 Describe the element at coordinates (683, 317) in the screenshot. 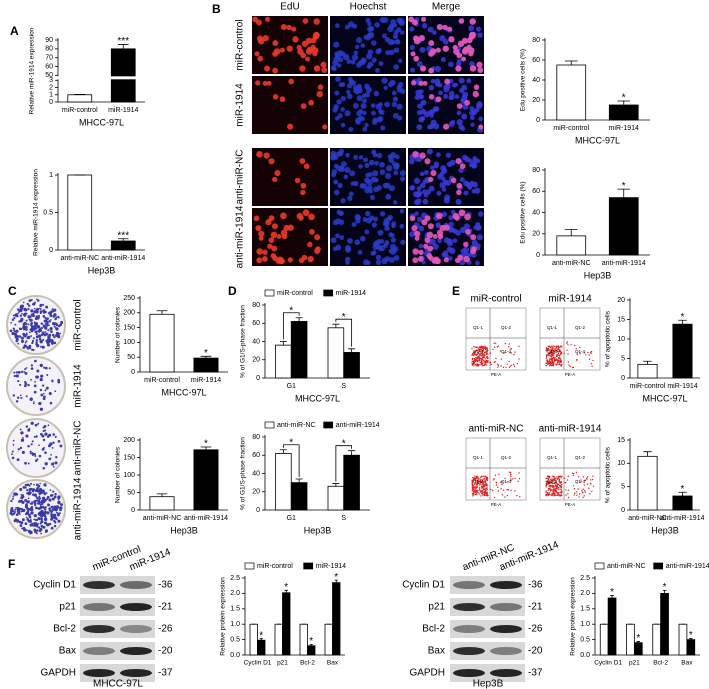

I see `significance: *` at that location.